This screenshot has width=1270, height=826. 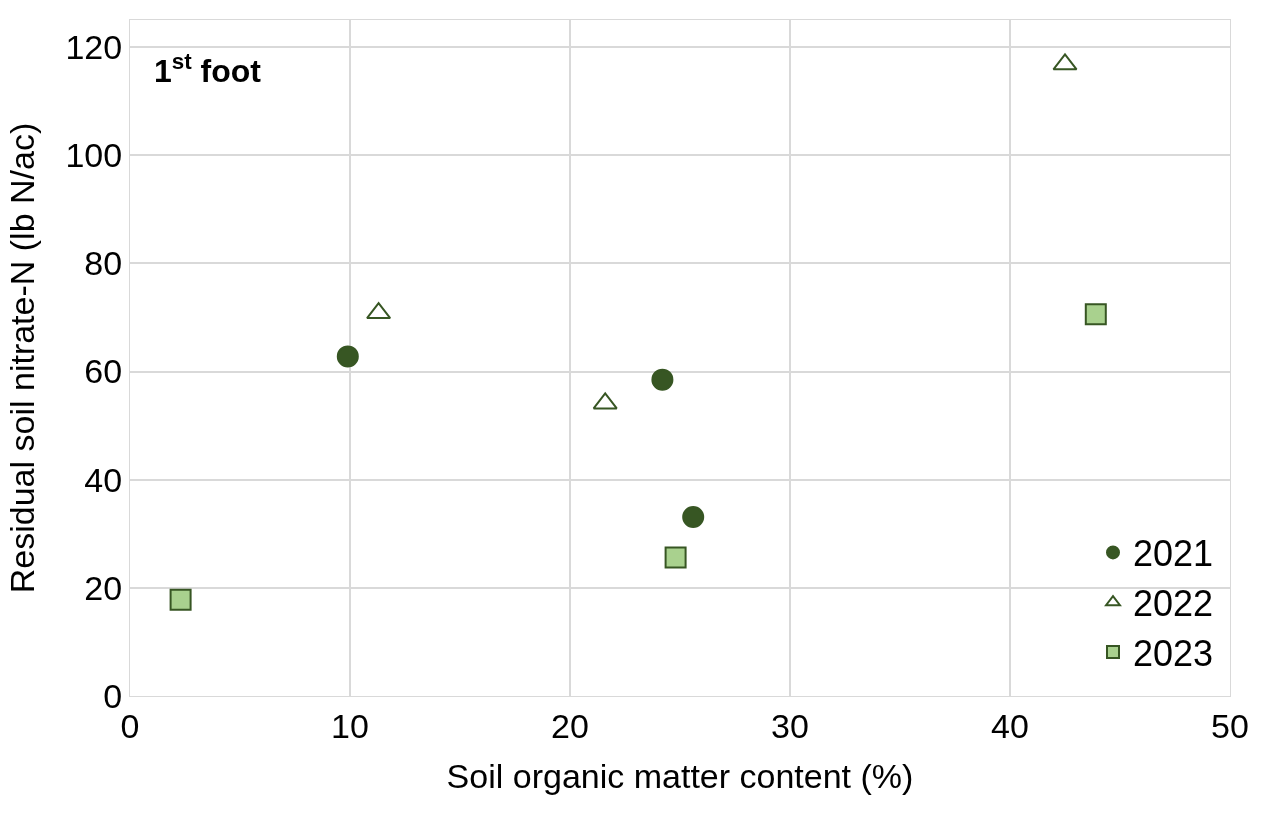 What do you see at coordinates (103, 479) in the screenshot?
I see `y-tick-label: 40` at bounding box center [103, 479].